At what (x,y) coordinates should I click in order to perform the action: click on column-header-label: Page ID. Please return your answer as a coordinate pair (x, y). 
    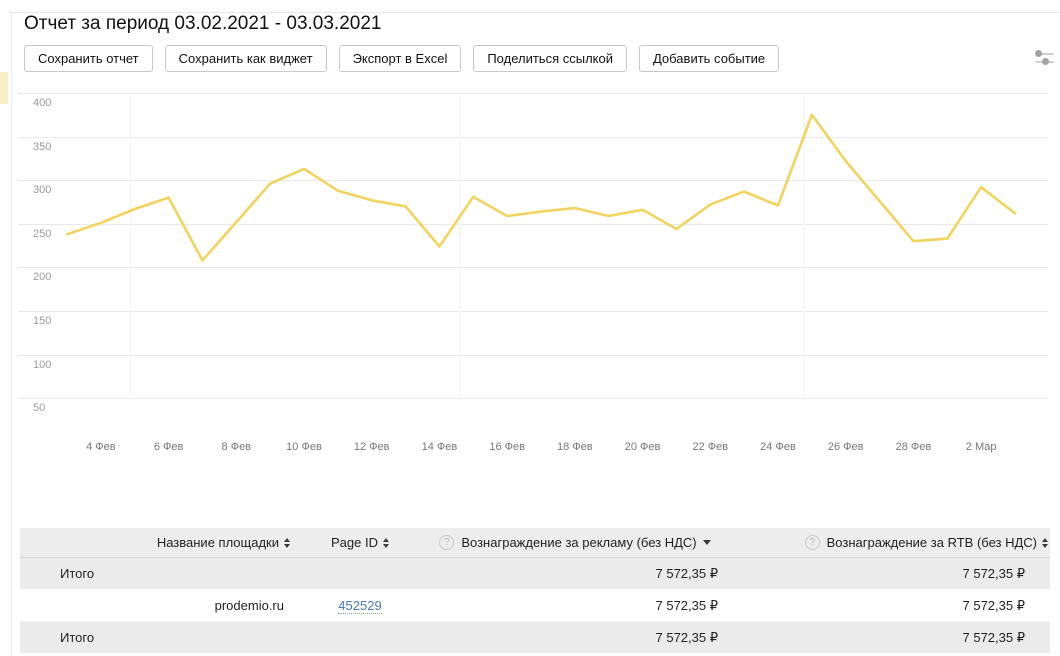
    Looking at the image, I should click on (354, 542).